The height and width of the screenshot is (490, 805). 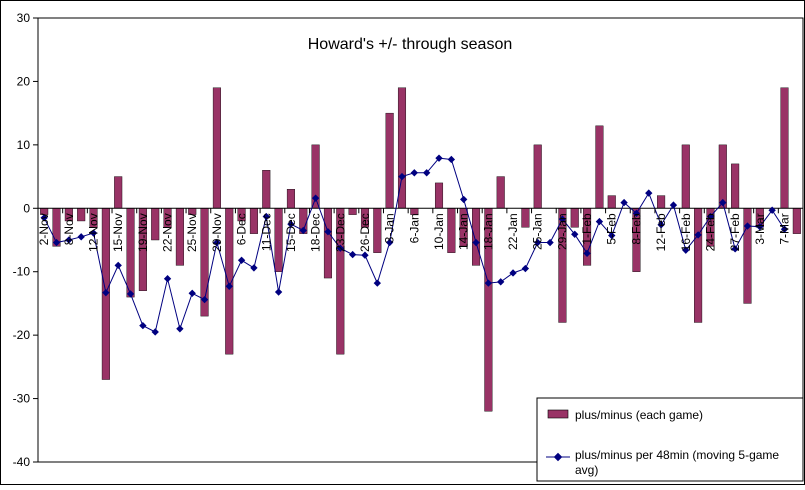 What do you see at coordinates (686, 232) in the screenshot?
I see `x-tick-label: 16-Feb` at bounding box center [686, 232].